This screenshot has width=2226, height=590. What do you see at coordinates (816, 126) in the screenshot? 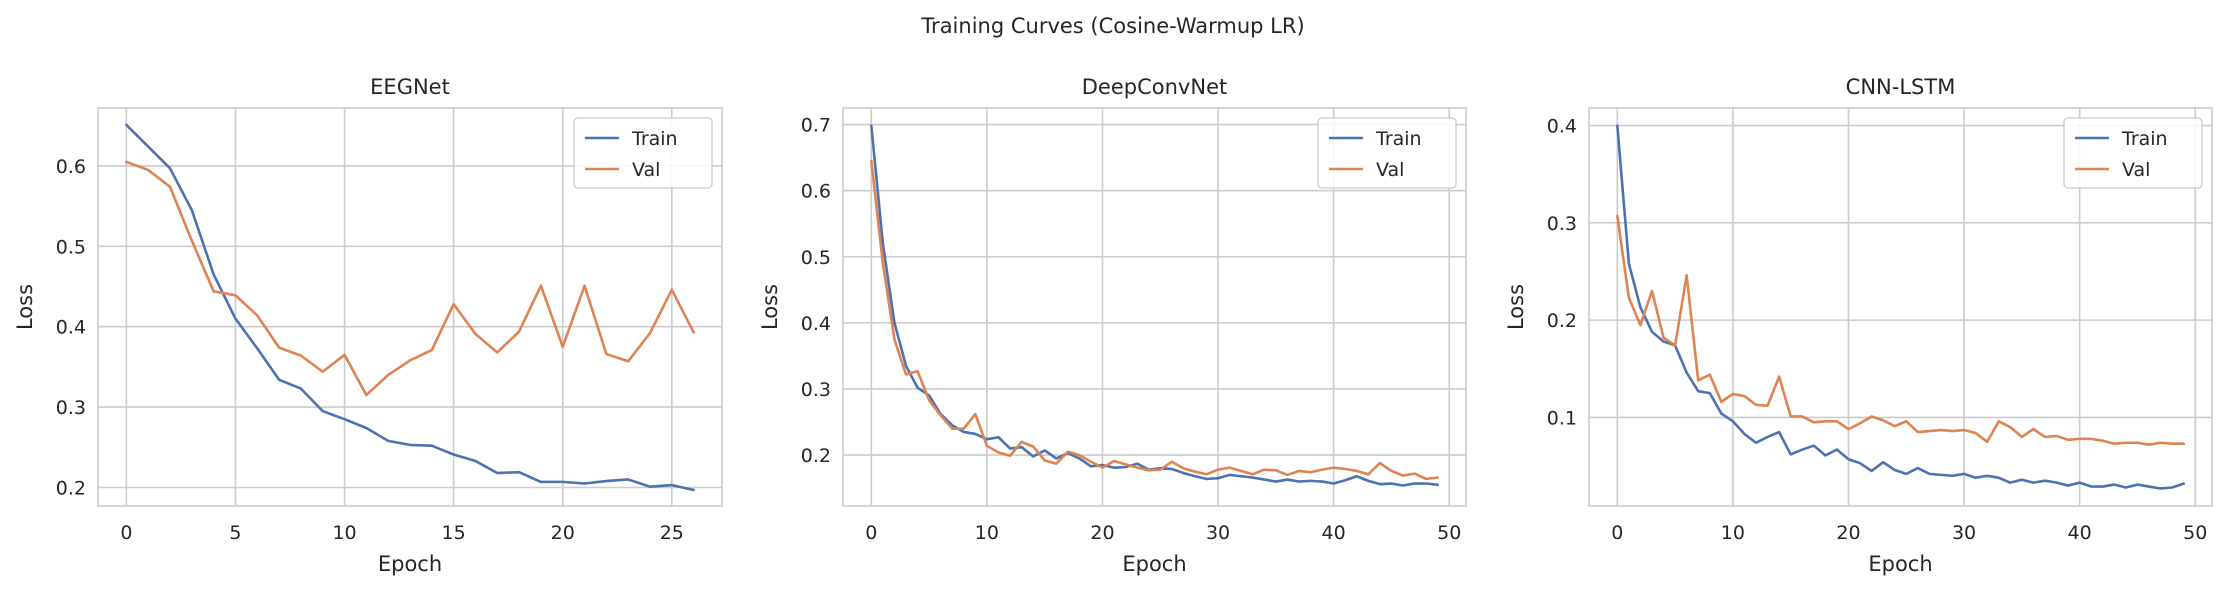
I see `y-tick-label: 0.7` at bounding box center [816, 126].